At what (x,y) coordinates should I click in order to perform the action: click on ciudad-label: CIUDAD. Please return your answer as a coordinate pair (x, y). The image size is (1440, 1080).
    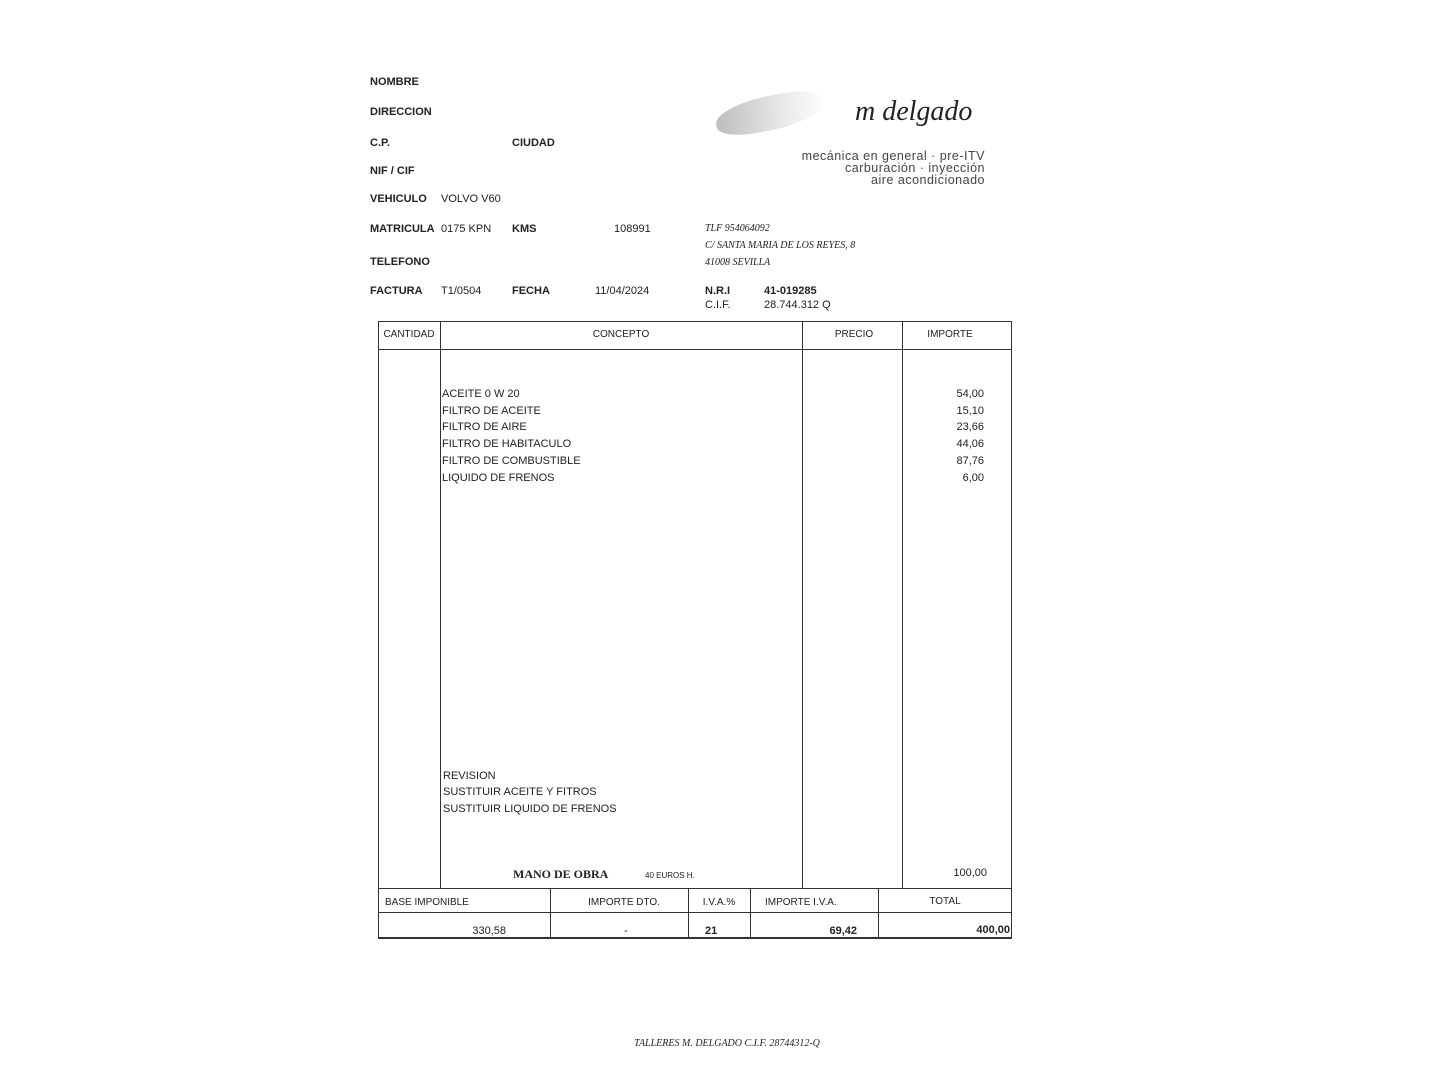
    Looking at the image, I should click on (533, 143).